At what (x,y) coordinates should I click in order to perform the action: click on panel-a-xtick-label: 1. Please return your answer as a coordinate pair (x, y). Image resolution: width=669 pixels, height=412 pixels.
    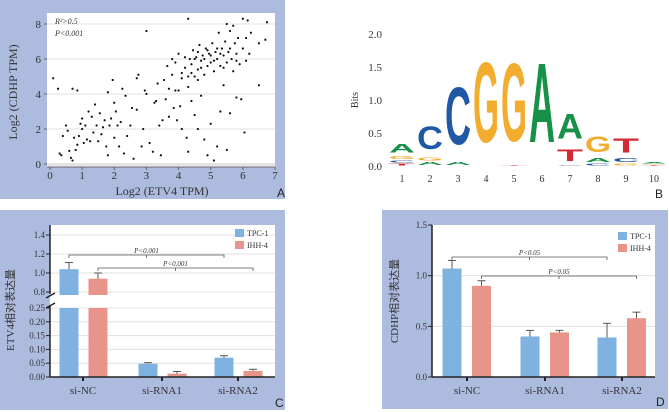
    Looking at the image, I should click on (82, 176).